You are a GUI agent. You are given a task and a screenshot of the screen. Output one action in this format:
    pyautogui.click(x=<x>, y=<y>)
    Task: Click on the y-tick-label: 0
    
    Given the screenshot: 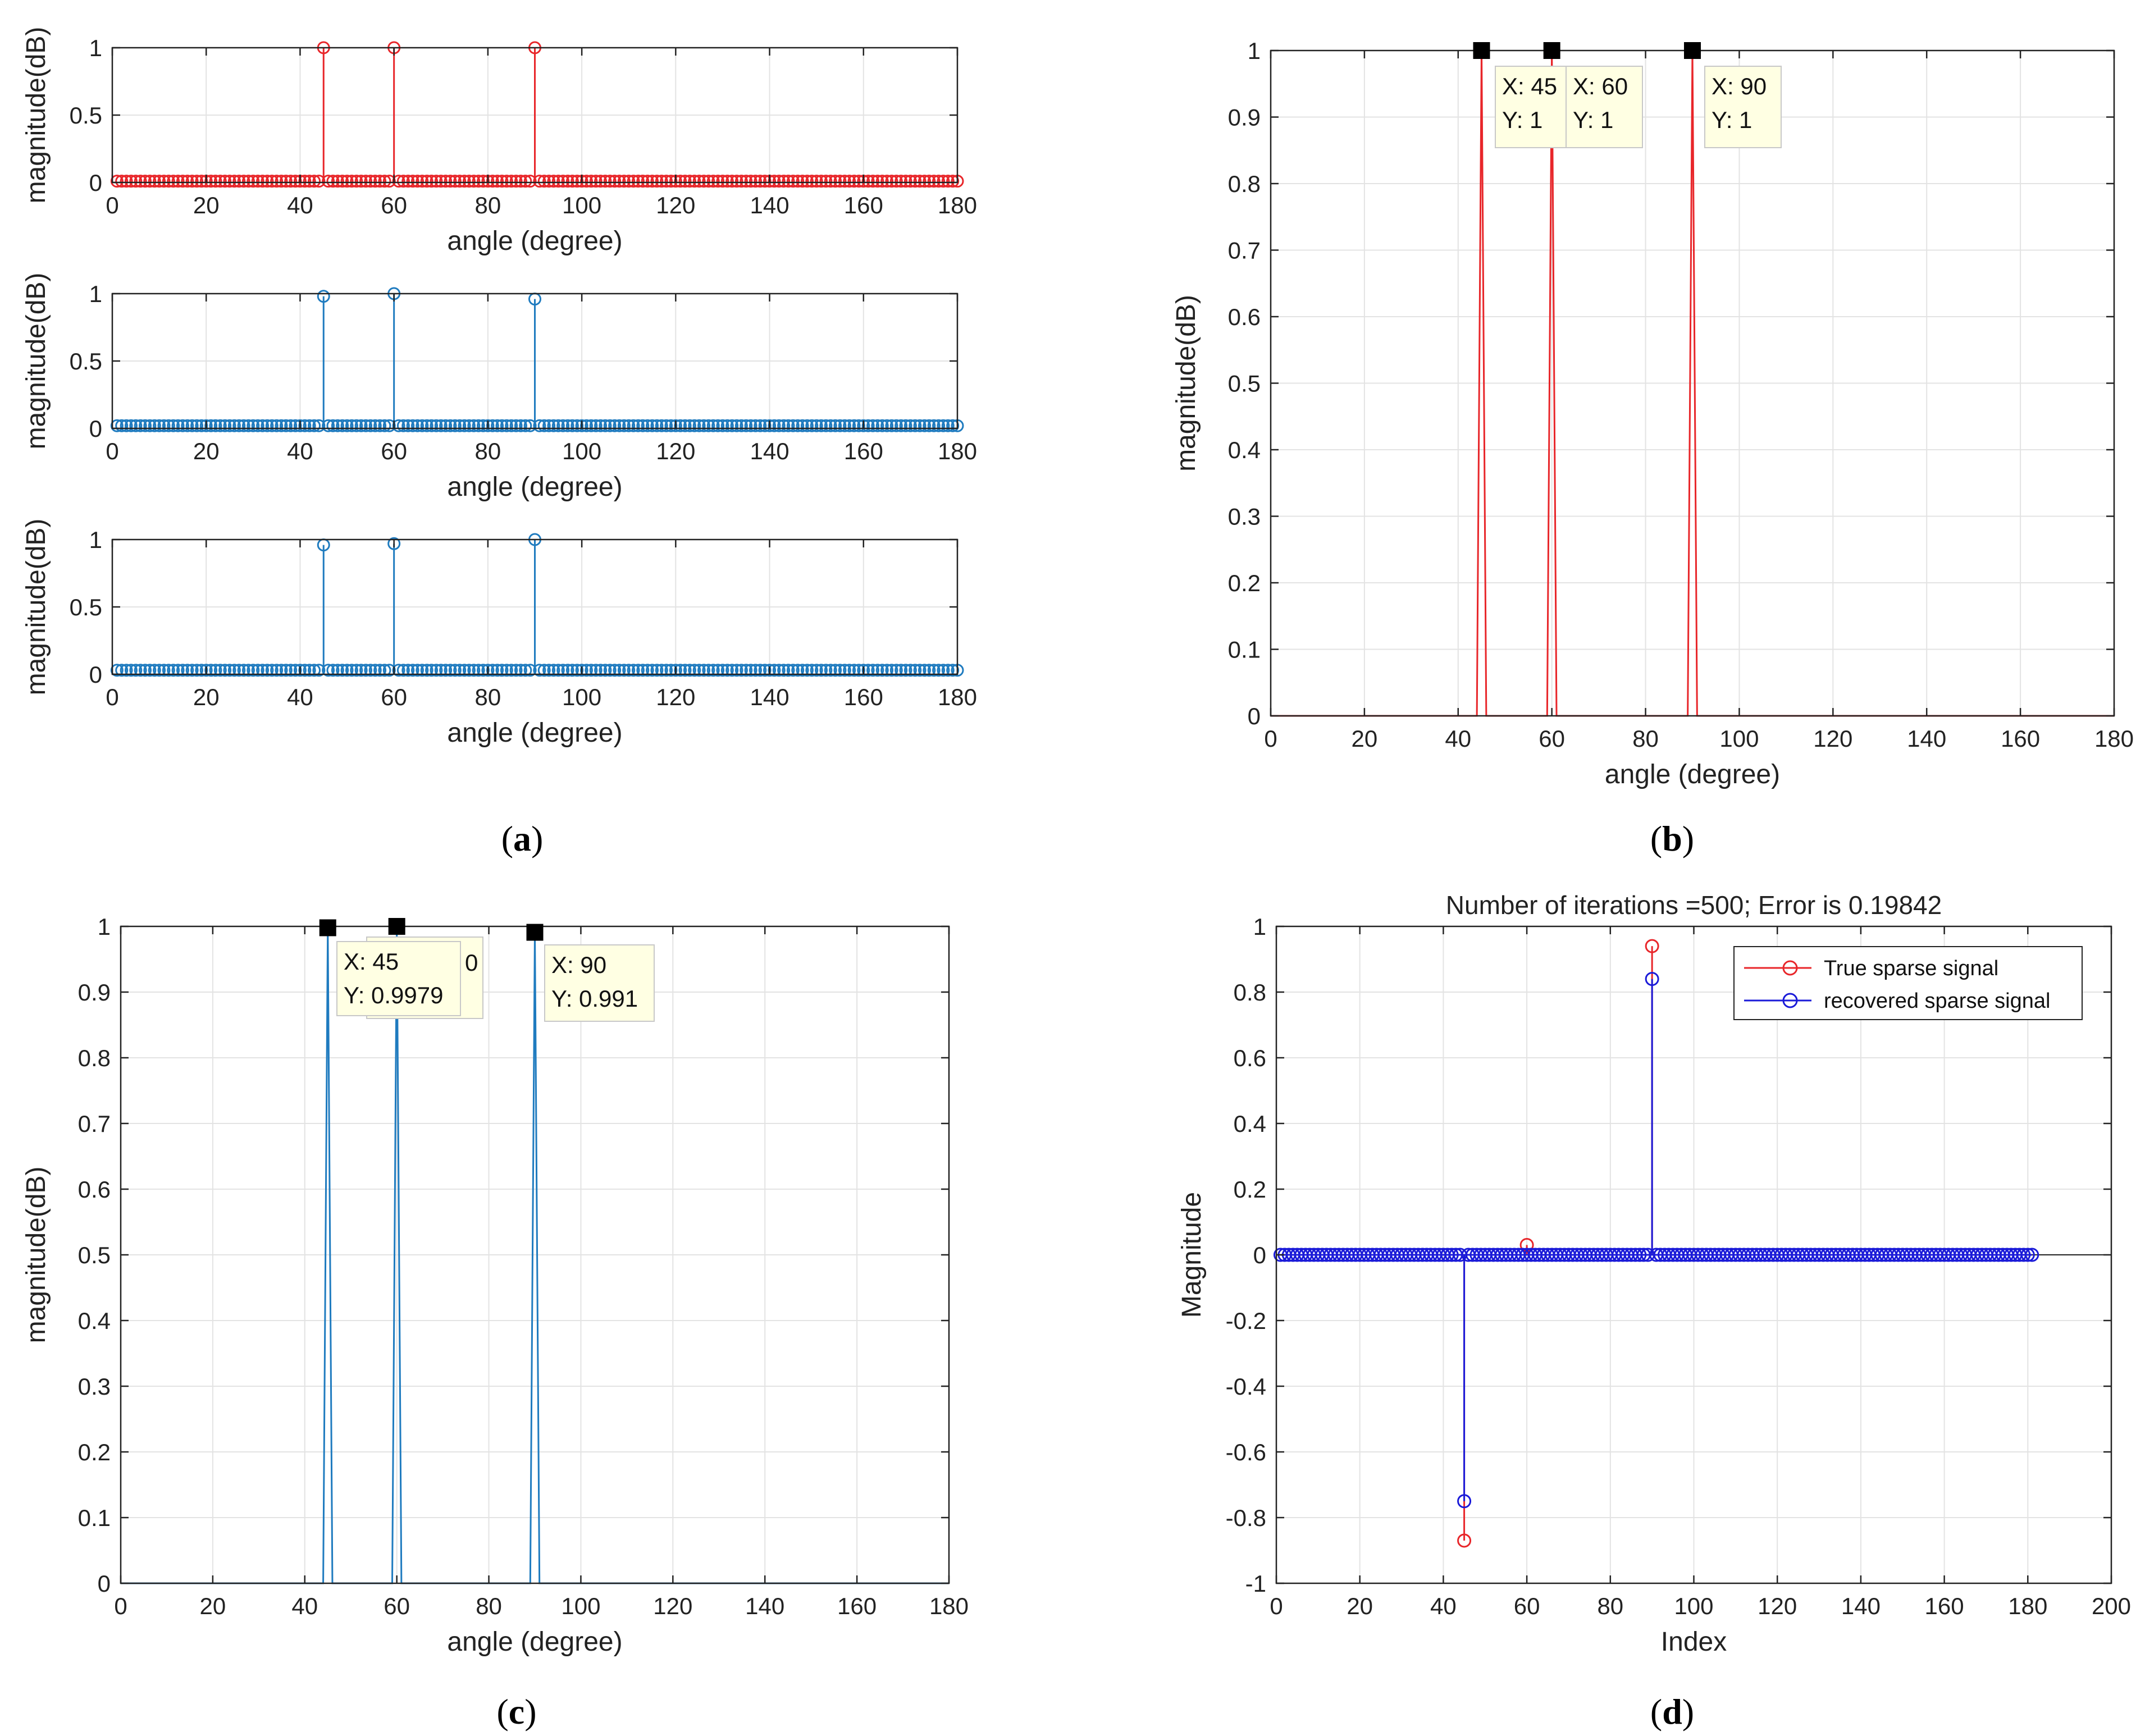 What is the action you would take?
    pyautogui.click(x=1254, y=716)
    